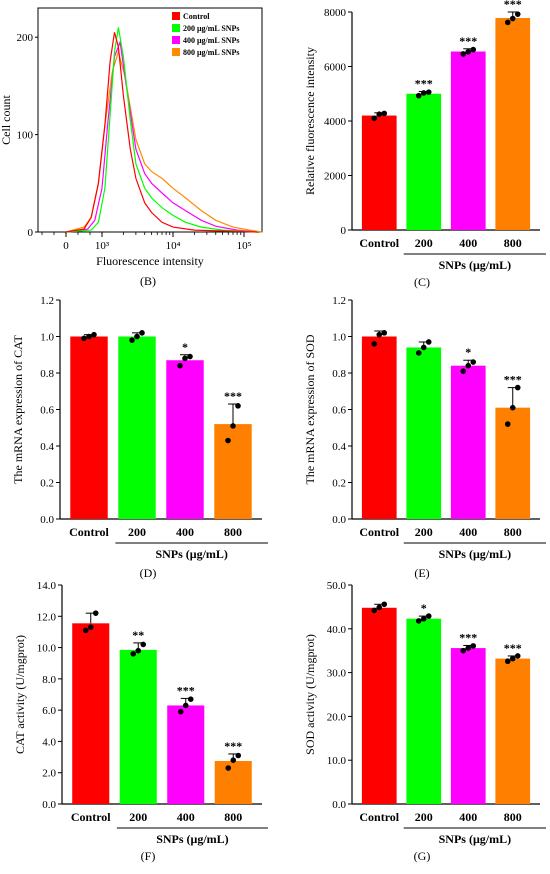 This screenshot has height=874, width=550. What do you see at coordinates (337, 586) in the screenshot?
I see `y-tick-label: 50.0` at bounding box center [337, 586].